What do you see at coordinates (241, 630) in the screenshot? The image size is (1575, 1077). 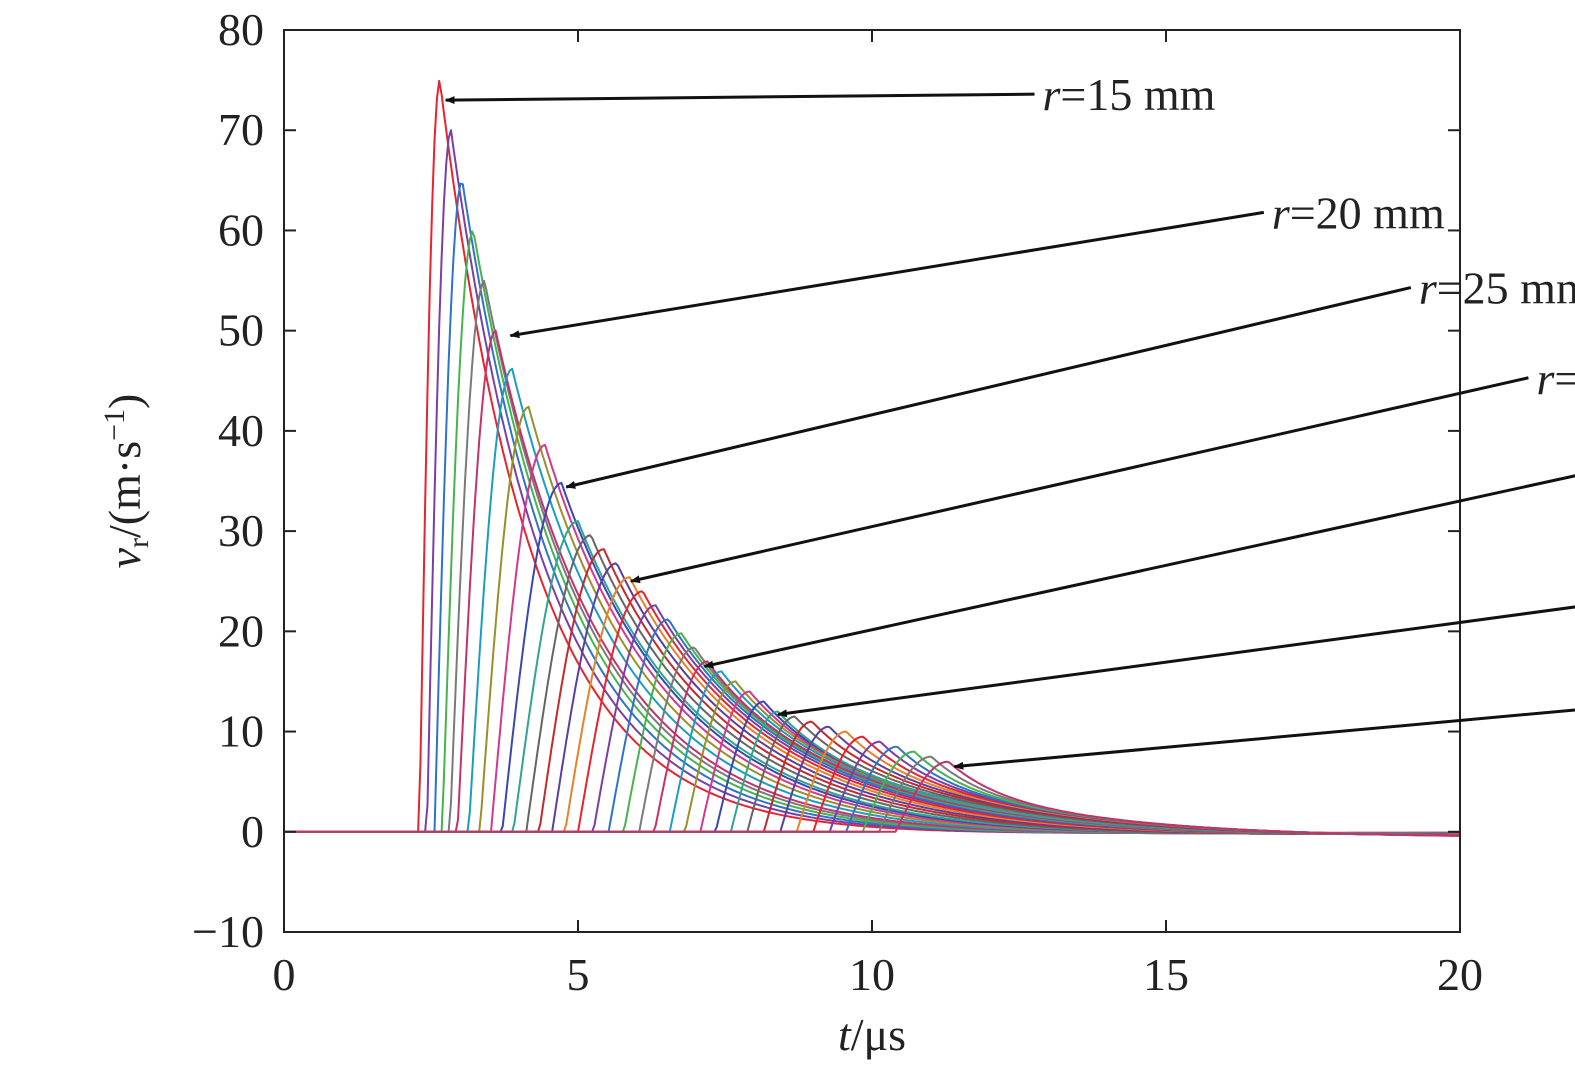 I see `y-tick-label: 20` at bounding box center [241, 630].